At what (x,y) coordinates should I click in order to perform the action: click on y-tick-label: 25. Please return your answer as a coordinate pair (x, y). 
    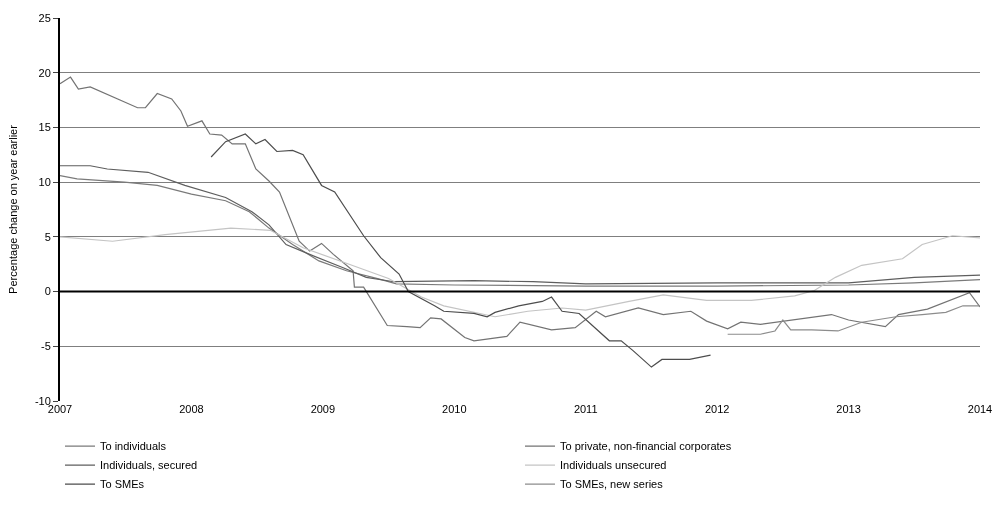
    Looking at the image, I should click on (44, 17).